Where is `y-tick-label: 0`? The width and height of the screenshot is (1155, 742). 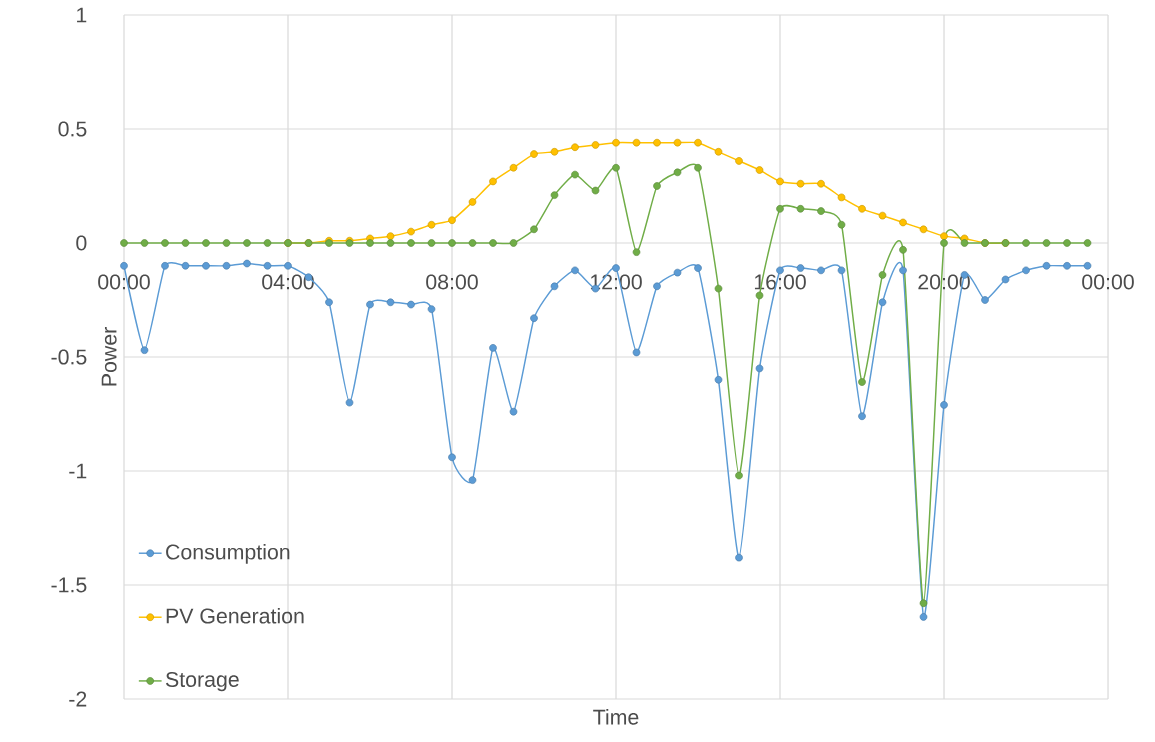 y-tick-label: 0 is located at coordinates (81, 243).